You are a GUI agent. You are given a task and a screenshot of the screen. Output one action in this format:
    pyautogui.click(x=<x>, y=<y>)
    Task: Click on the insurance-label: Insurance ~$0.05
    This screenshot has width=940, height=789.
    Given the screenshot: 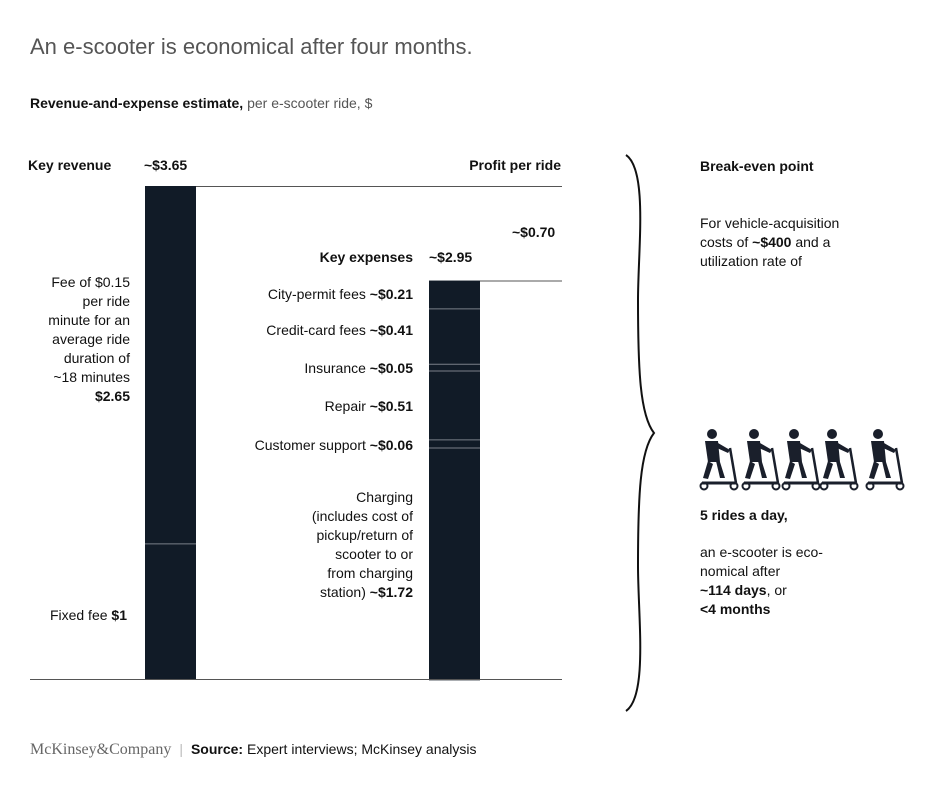 What is the action you would take?
    pyautogui.click(x=358, y=368)
    